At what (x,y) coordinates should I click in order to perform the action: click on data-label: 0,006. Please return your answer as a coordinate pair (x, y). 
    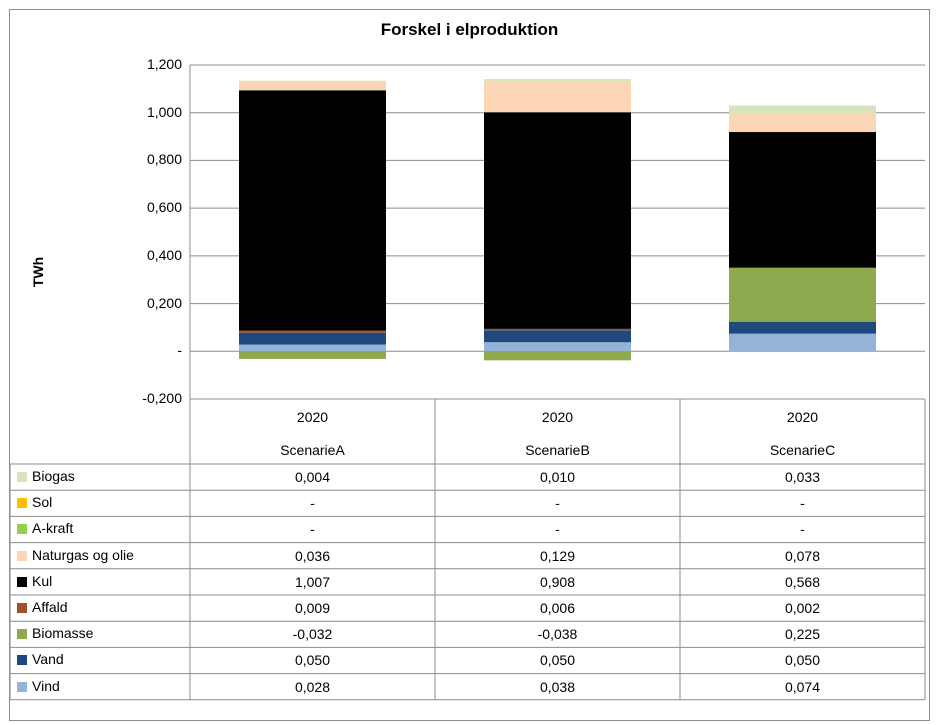
    Looking at the image, I should click on (557, 608).